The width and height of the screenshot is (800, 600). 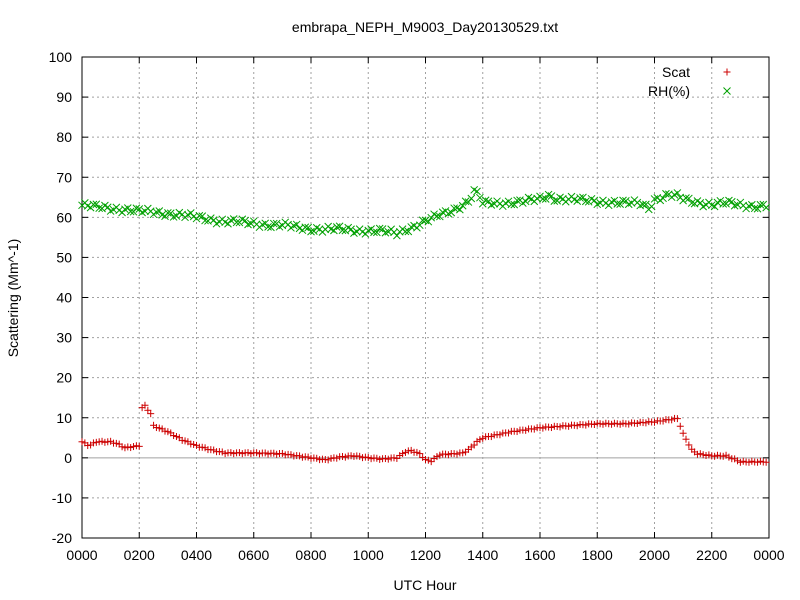 I want to click on y-tick-label: 10, so click(x=64, y=418).